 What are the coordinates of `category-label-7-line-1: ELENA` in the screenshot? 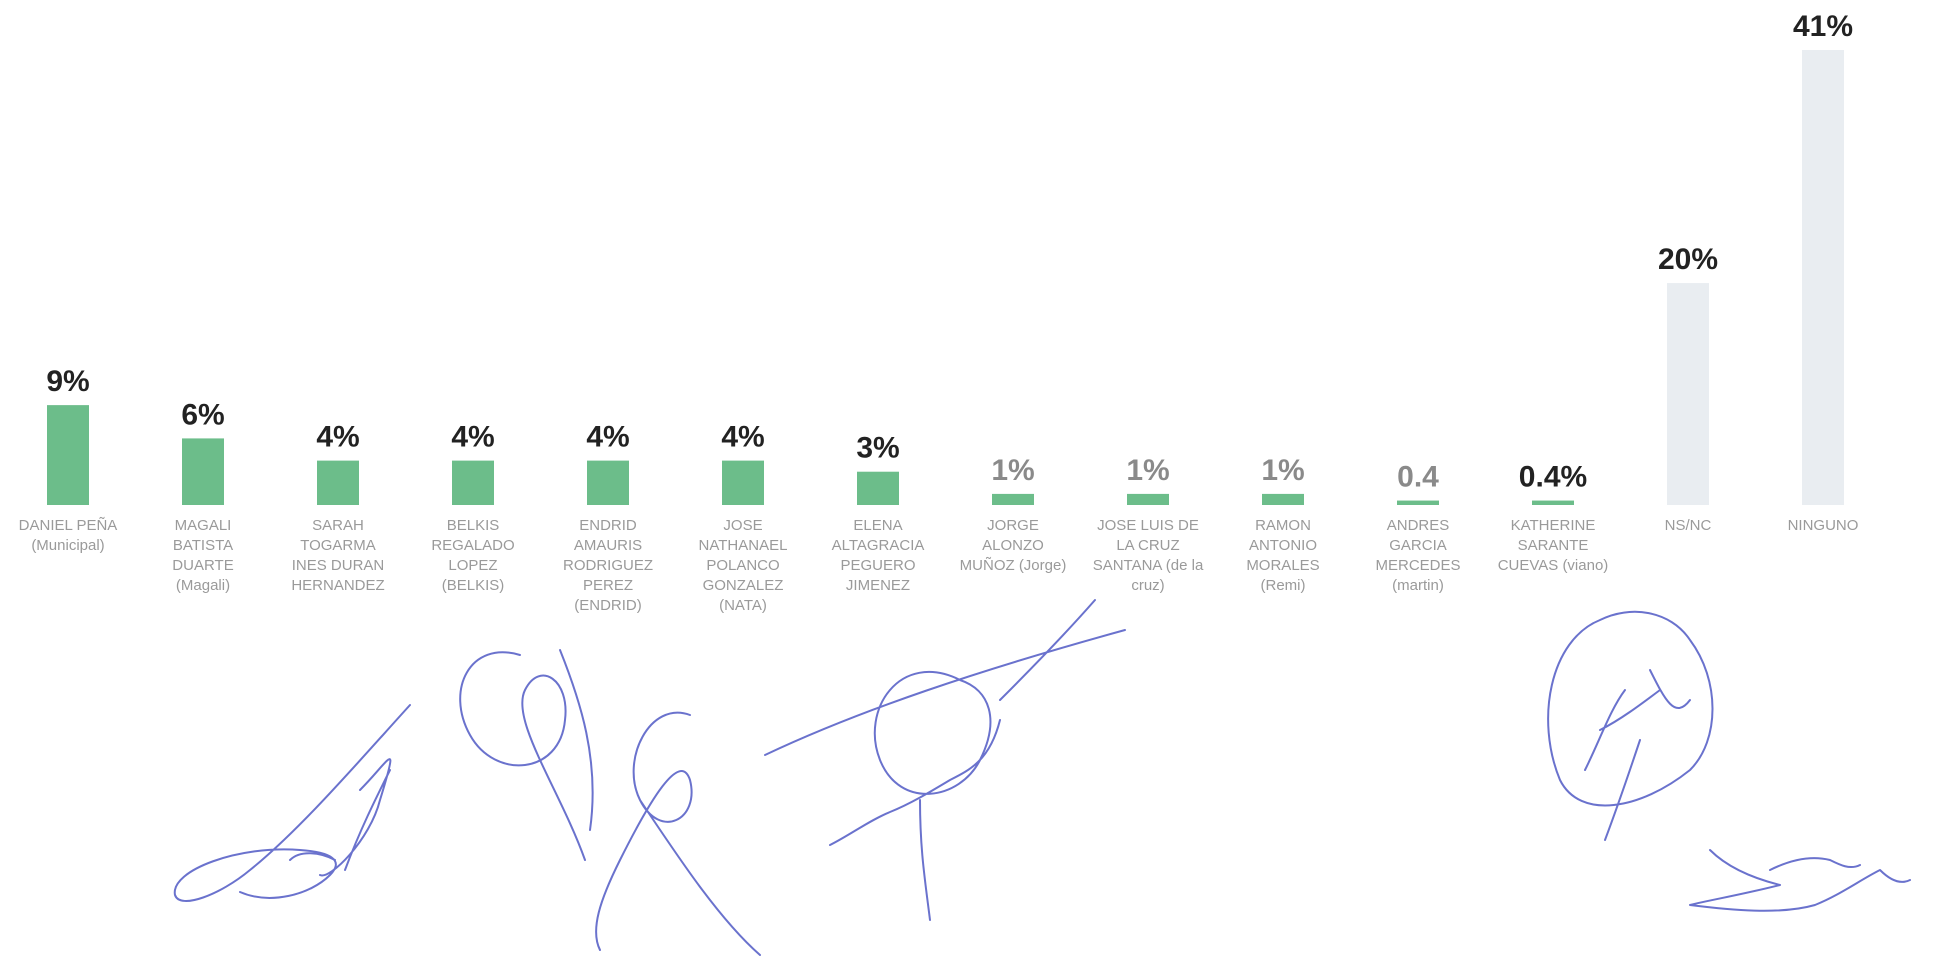 It's located at (877, 525).